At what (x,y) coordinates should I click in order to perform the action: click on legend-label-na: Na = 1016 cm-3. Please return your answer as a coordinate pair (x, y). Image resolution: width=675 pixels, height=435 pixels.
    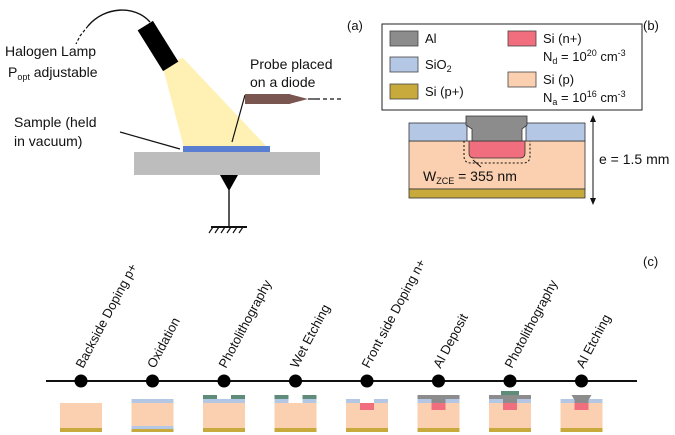
    Looking at the image, I should click on (584, 98).